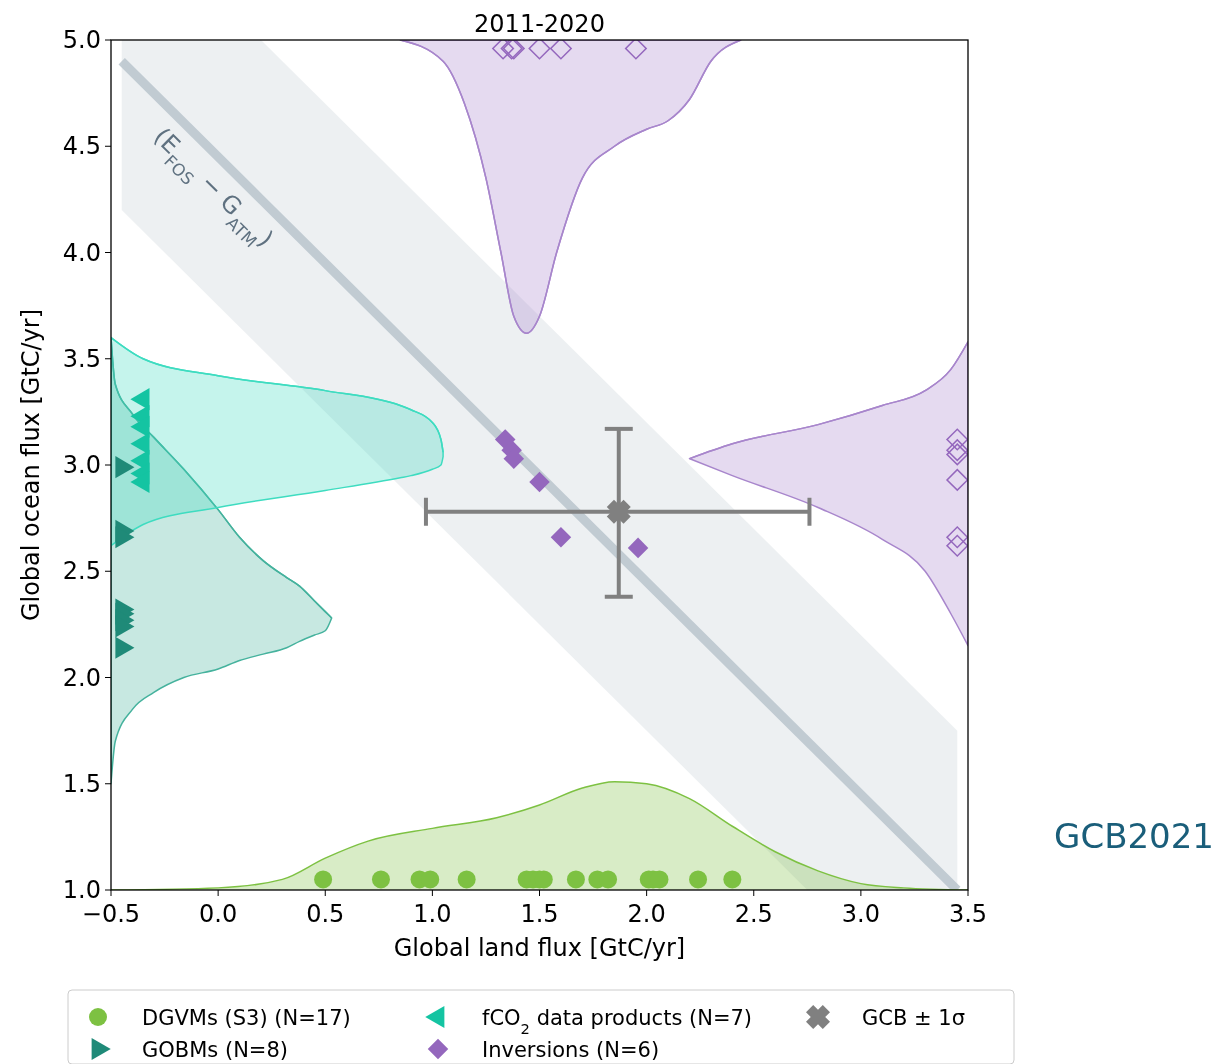 The height and width of the screenshot is (1064, 1227). What do you see at coordinates (81, 40) in the screenshot?
I see `y-tick-label: 5.0` at bounding box center [81, 40].